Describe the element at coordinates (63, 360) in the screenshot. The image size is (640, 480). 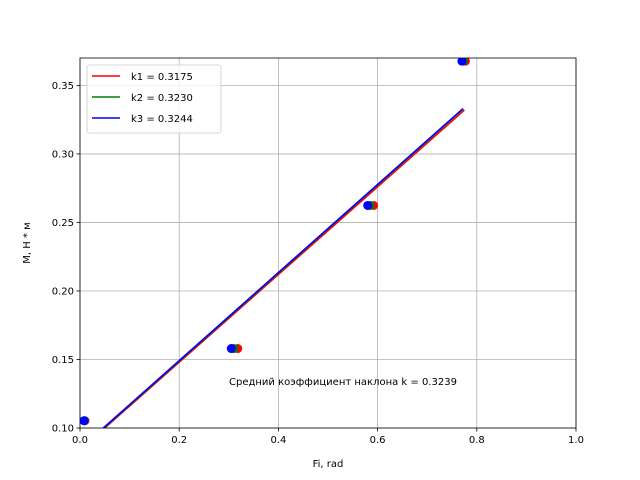
I see `y-tick-label: 0.15` at that location.